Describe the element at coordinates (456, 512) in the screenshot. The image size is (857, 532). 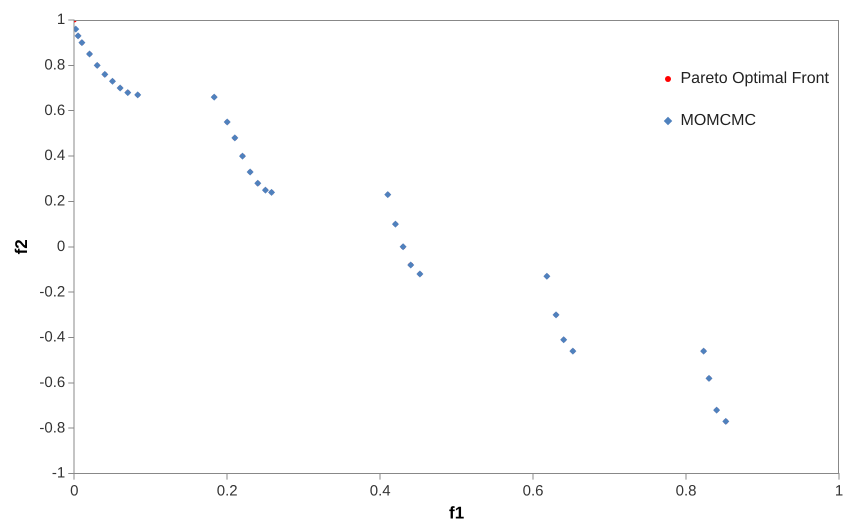
I see `x-axis-title: f1` at that location.